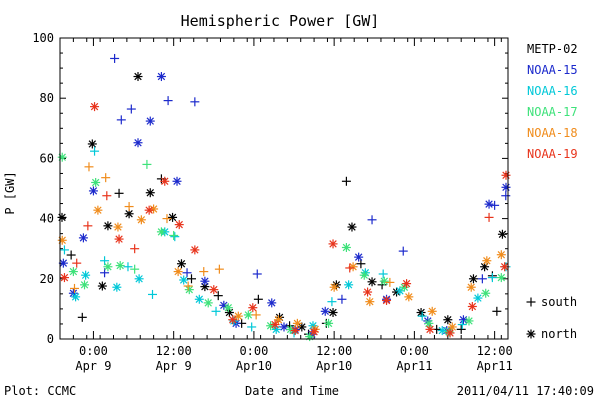 The height and width of the screenshot is (400, 600). Describe the element at coordinates (47, 98) in the screenshot. I see `y-tick-label: 80` at that location.